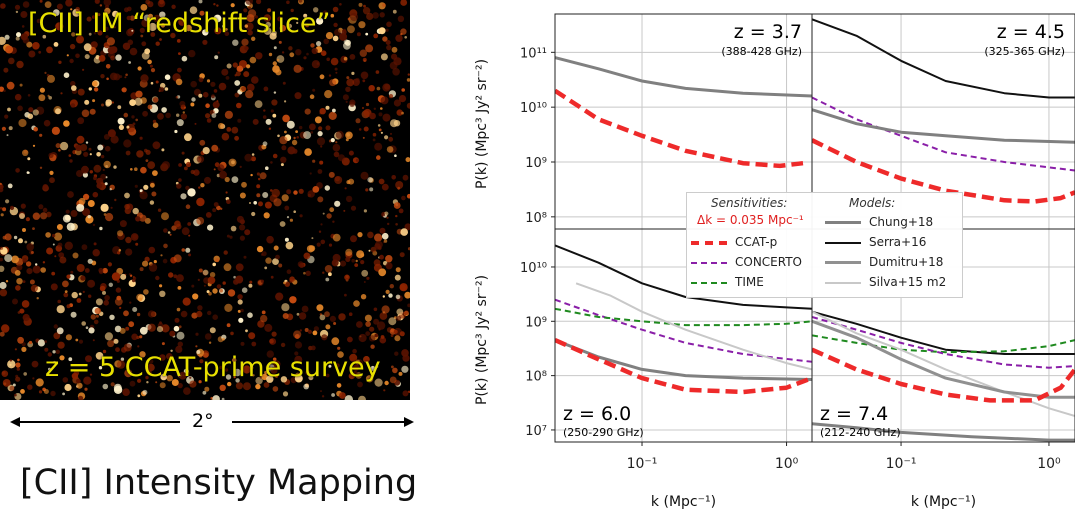 The width and height of the screenshot is (1075, 522). What do you see at coordinates (943, 171) in the screenshot?
I see `series-ccat` at bounding box center [943, 171].